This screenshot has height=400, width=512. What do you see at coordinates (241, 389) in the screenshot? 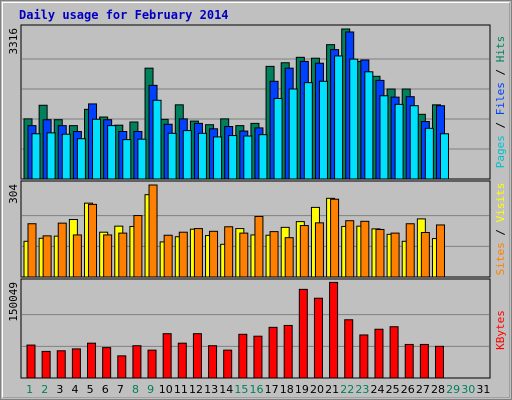
I see `x-tick-label-day-15: 15` at bounding box center [241, 389].